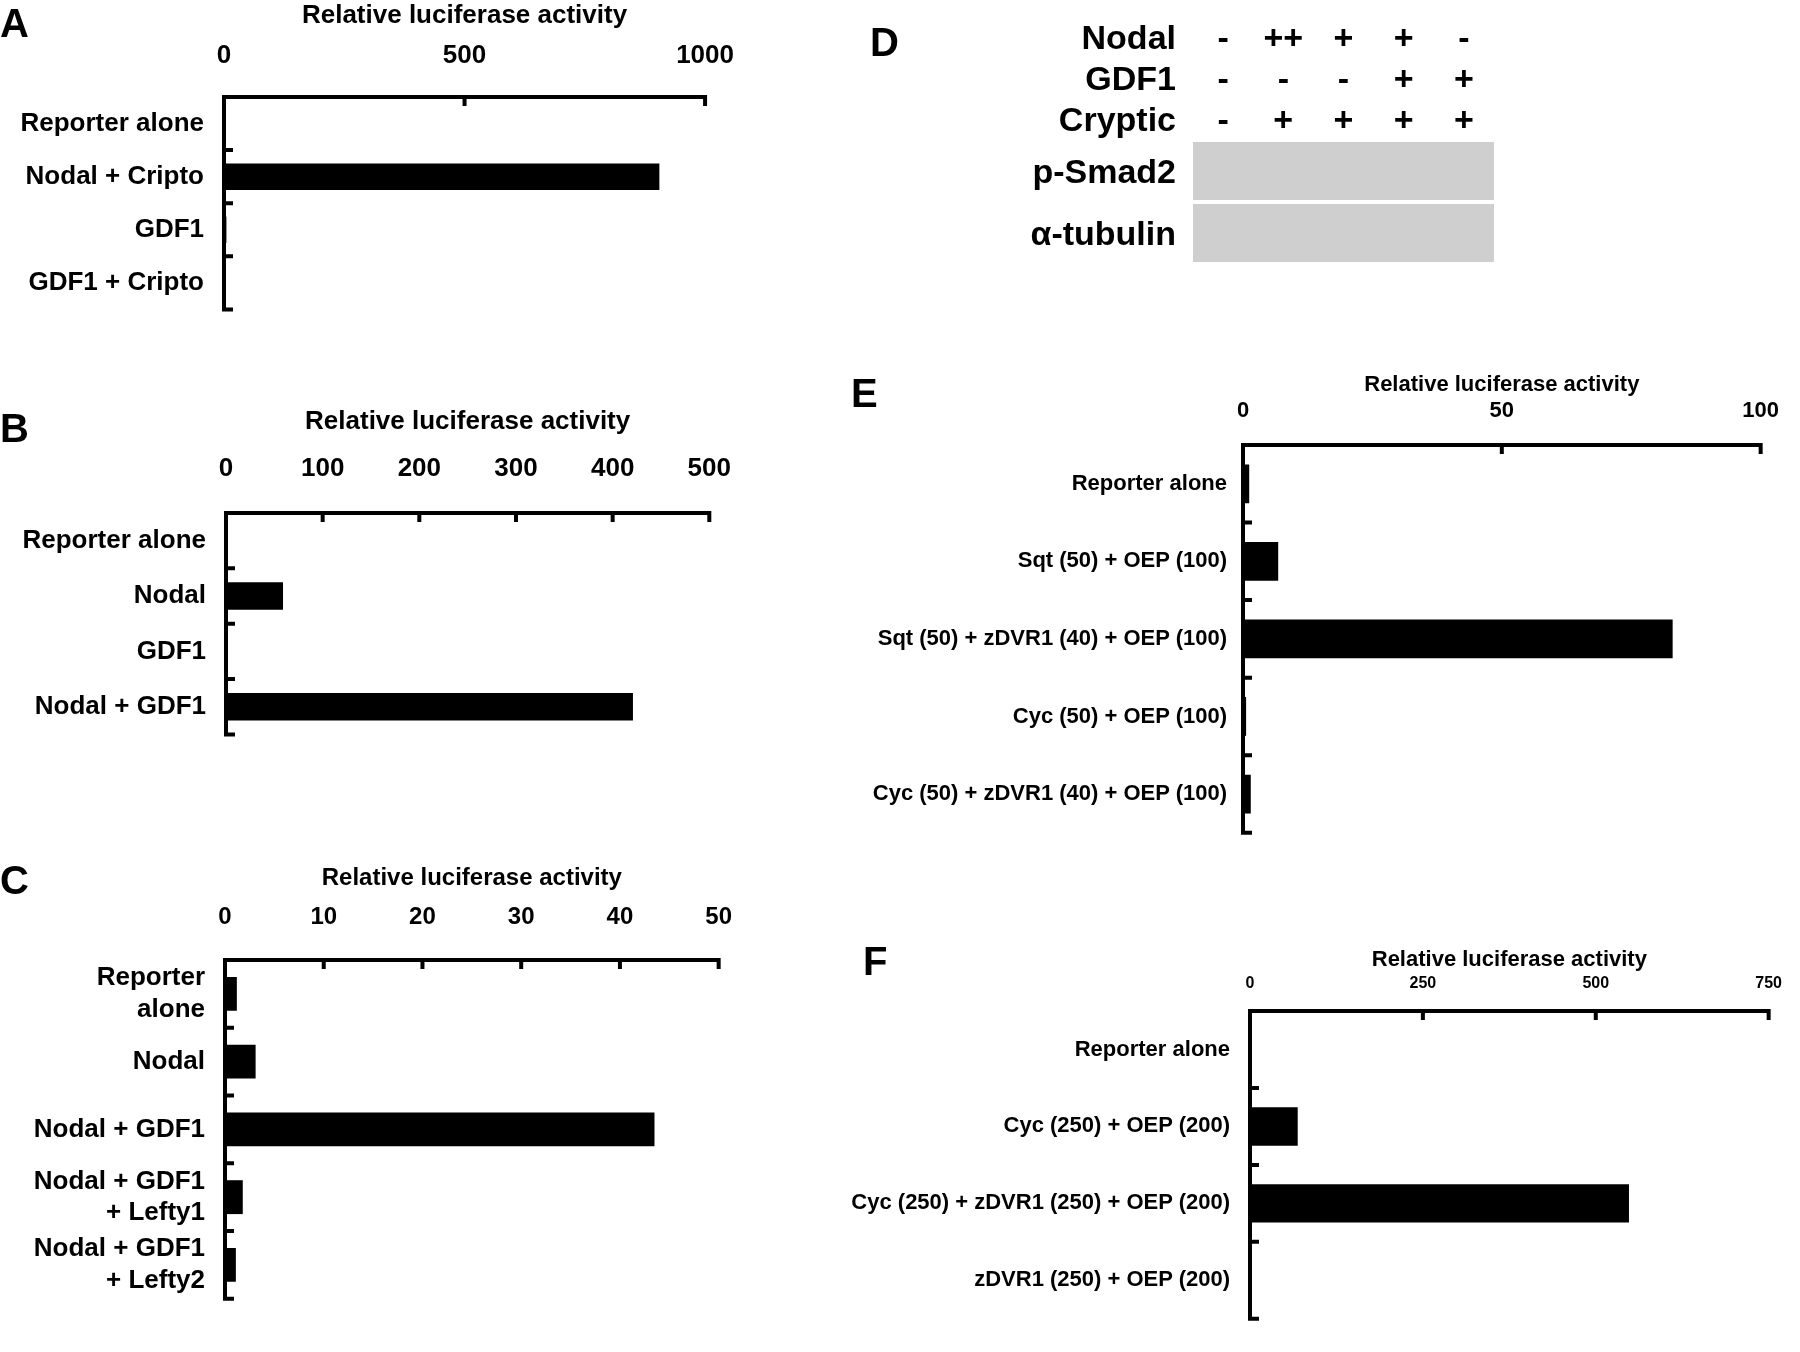 This screenshot has height=1352, width=1800. What do you see at coordinates (1117, 119) in the screenshot?
I see `category-label: Cryptic` at bounding box center [1117, 119].